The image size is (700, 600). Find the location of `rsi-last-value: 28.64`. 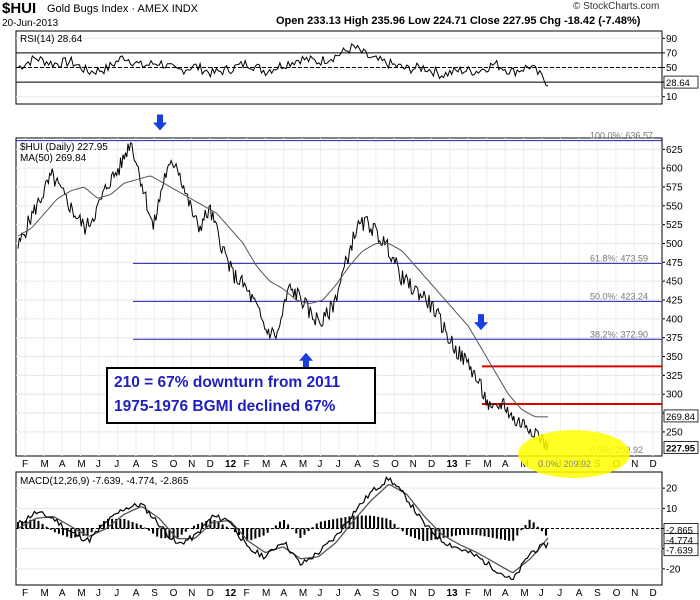

rsi-last-value: 28.64 is located at coordinates (678, 83).